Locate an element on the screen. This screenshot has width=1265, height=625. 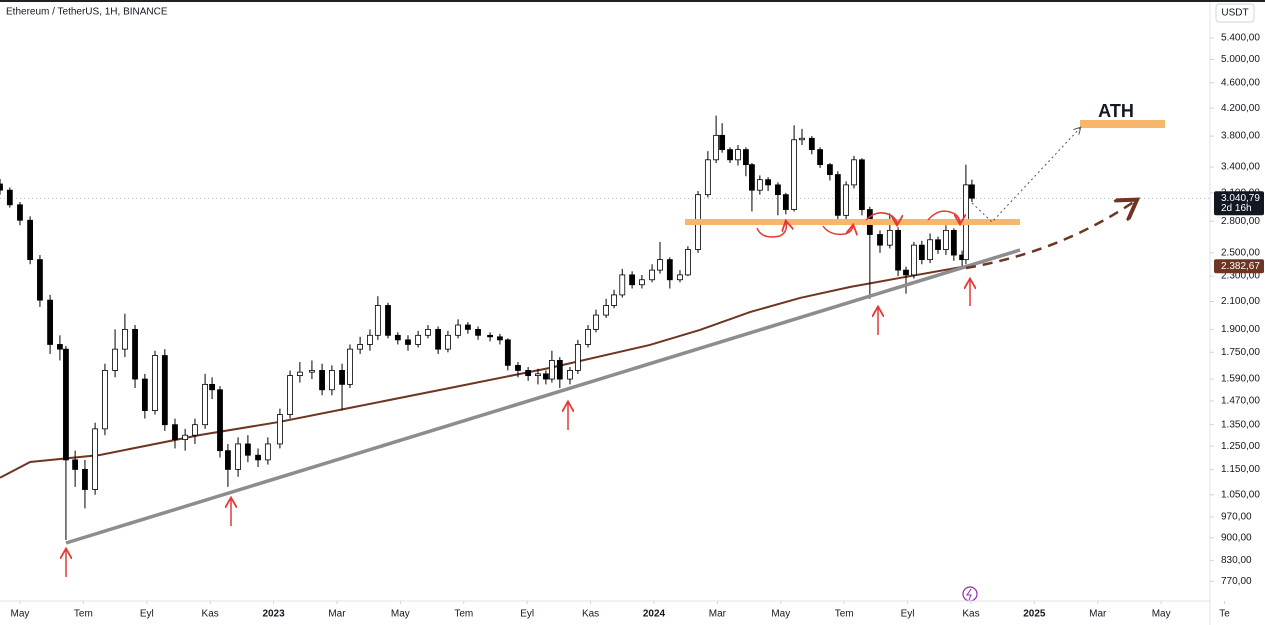
y-tick-label: 1.050,00 is located at coordinates (1240, 494).